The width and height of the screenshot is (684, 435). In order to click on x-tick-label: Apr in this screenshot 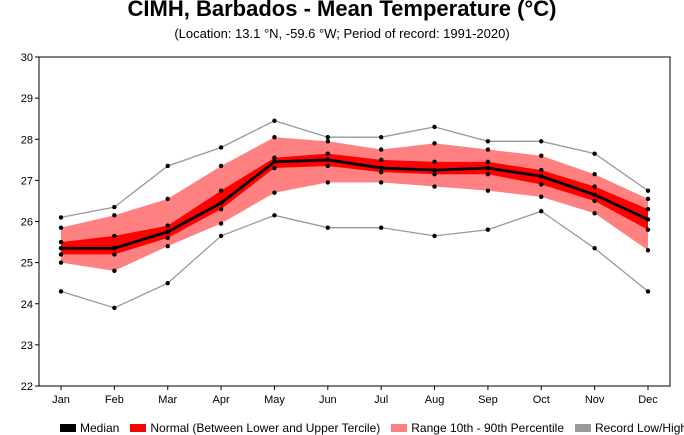, I will do `click(221, 400)`.